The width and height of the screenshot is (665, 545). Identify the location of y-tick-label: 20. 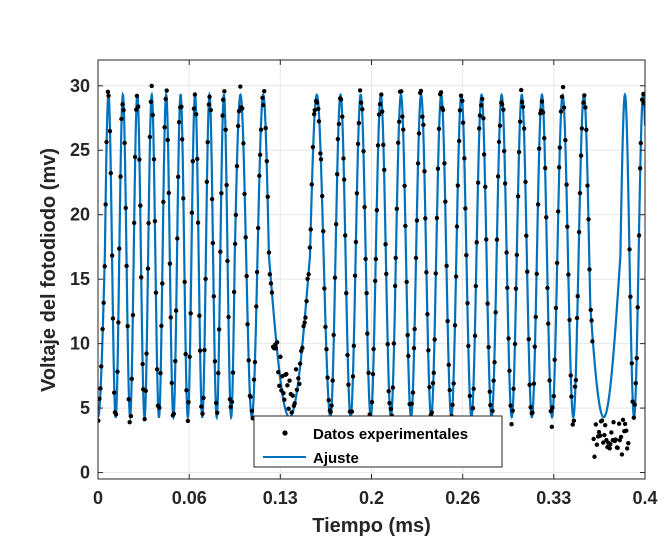
(80, 215).